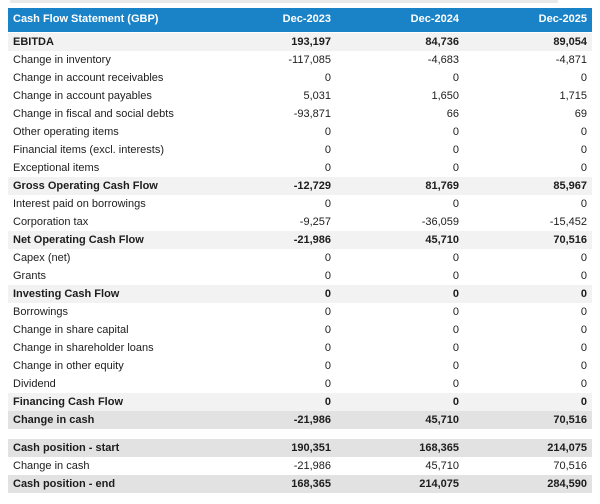  Describe the element at coordinates (33, 41) in the screenshot. I see `row-label: EBITDA` at that location.